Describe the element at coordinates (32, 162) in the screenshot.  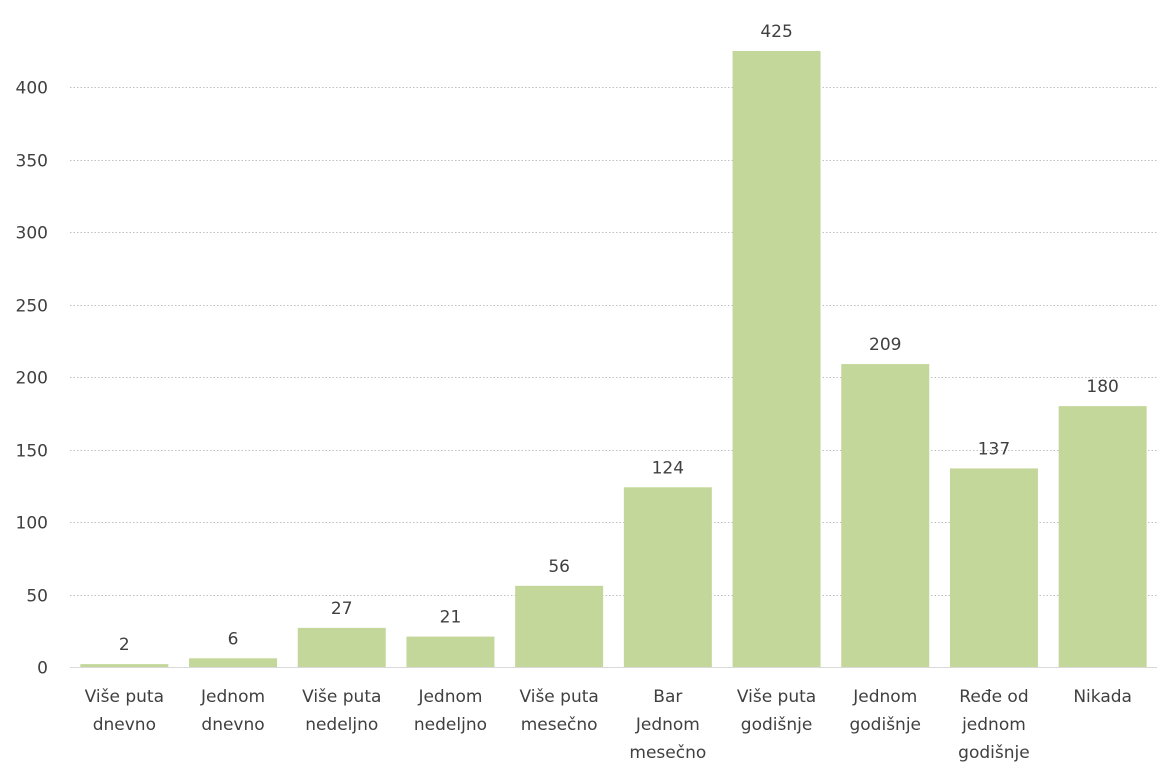
I see `y-tick-label: 350` at that location.